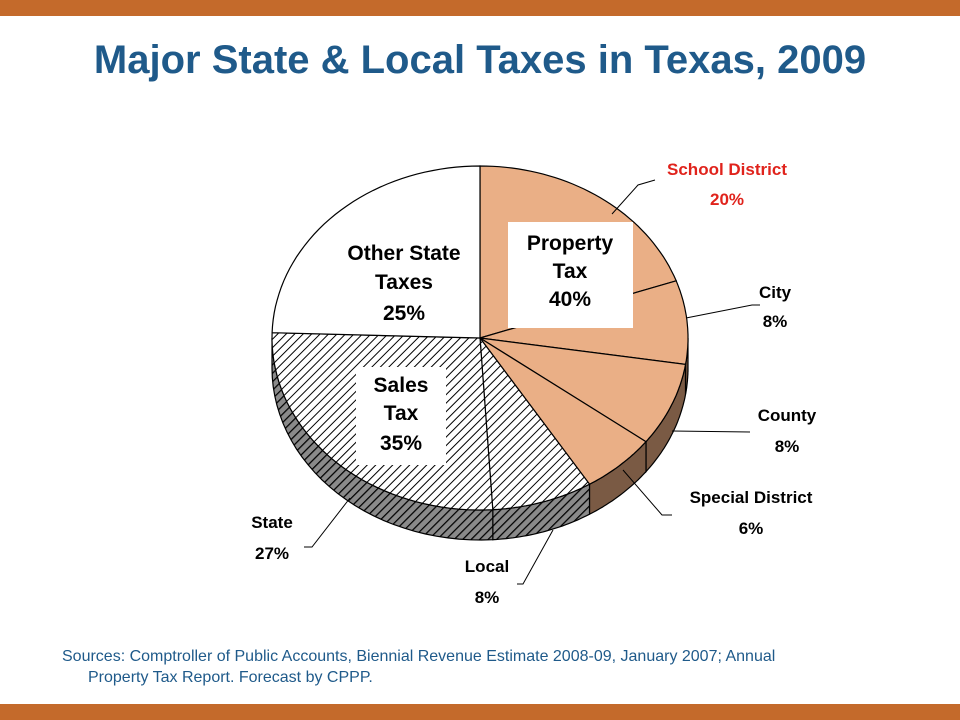  I want to click on property-label-box, so click(570, 275).